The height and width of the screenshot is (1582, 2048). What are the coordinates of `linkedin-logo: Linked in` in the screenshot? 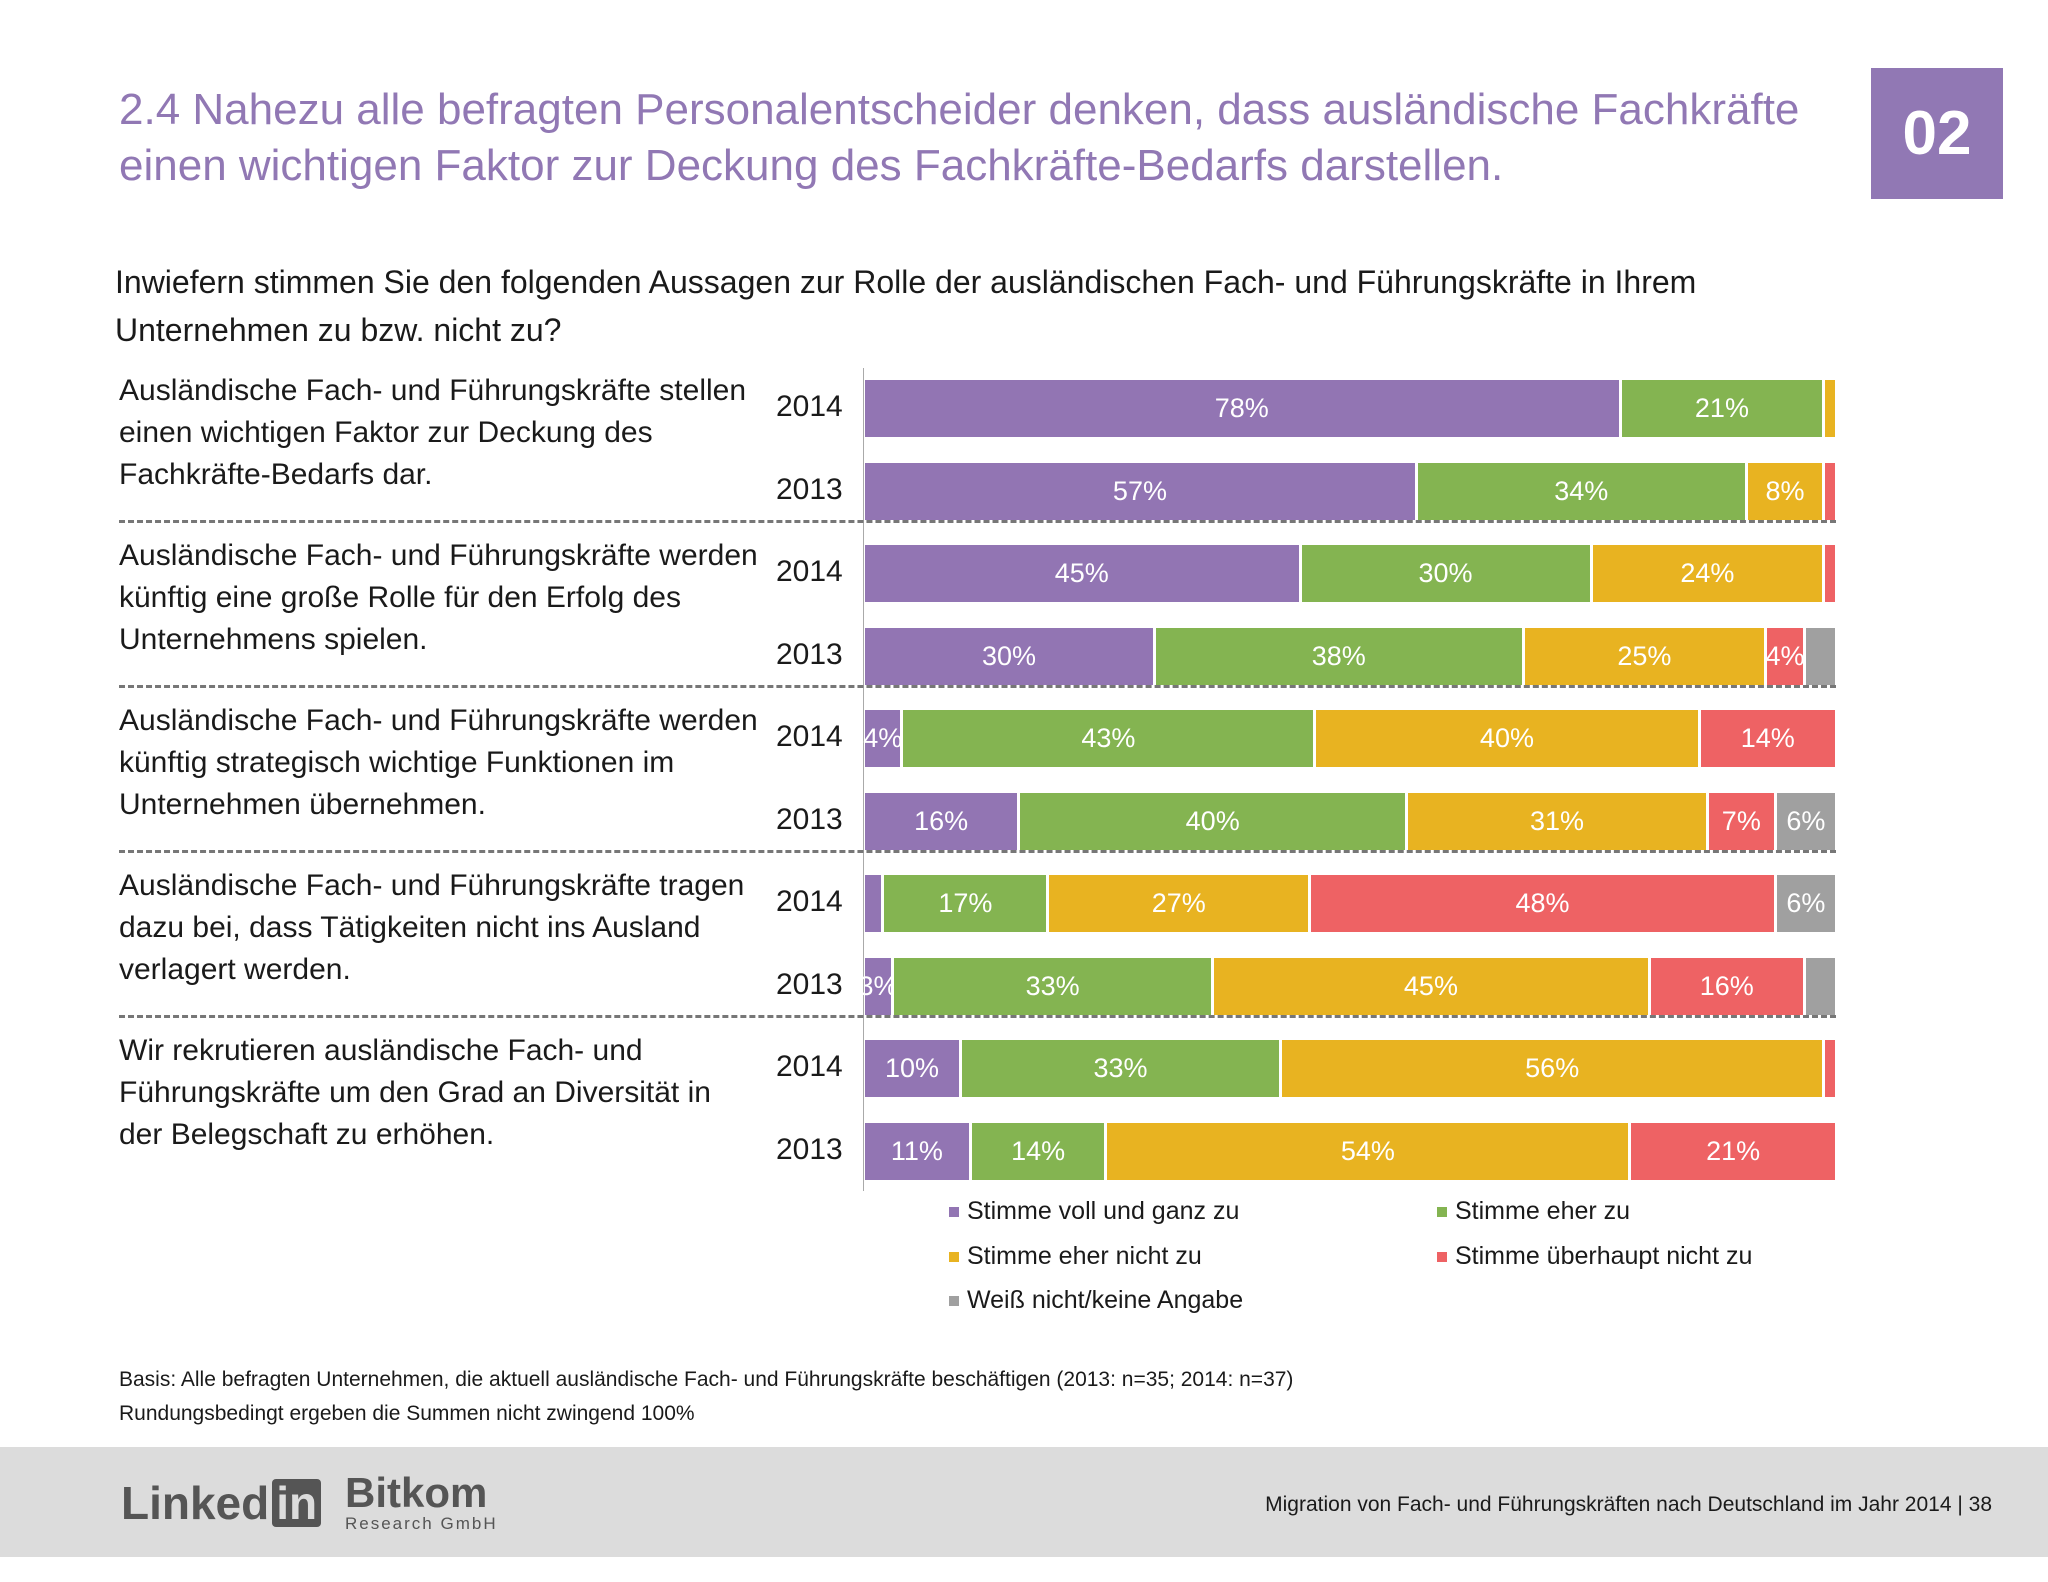 It's located at (221, 1503).